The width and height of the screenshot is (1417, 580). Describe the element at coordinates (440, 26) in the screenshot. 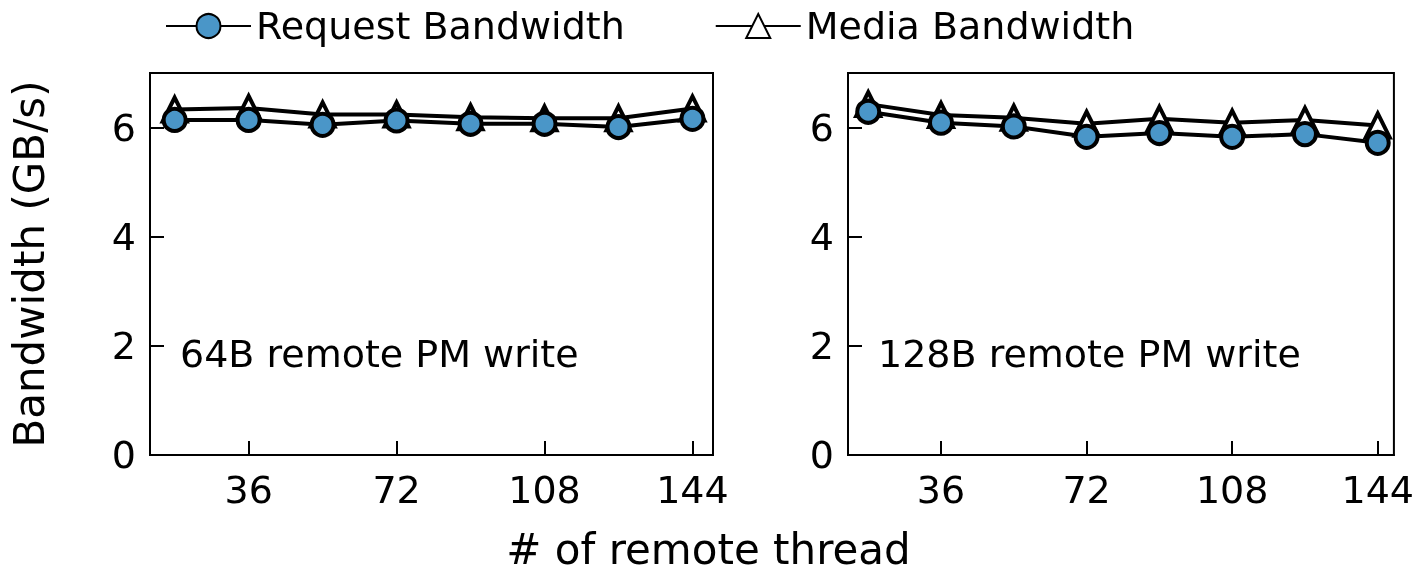

I see `legend-label: Request Bandwidth` at that location.